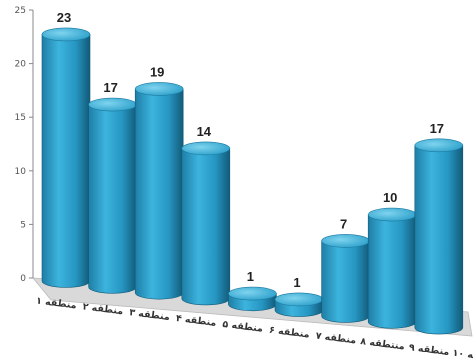  I want to click on category-label: منطقه ۵, so click(243, 327).